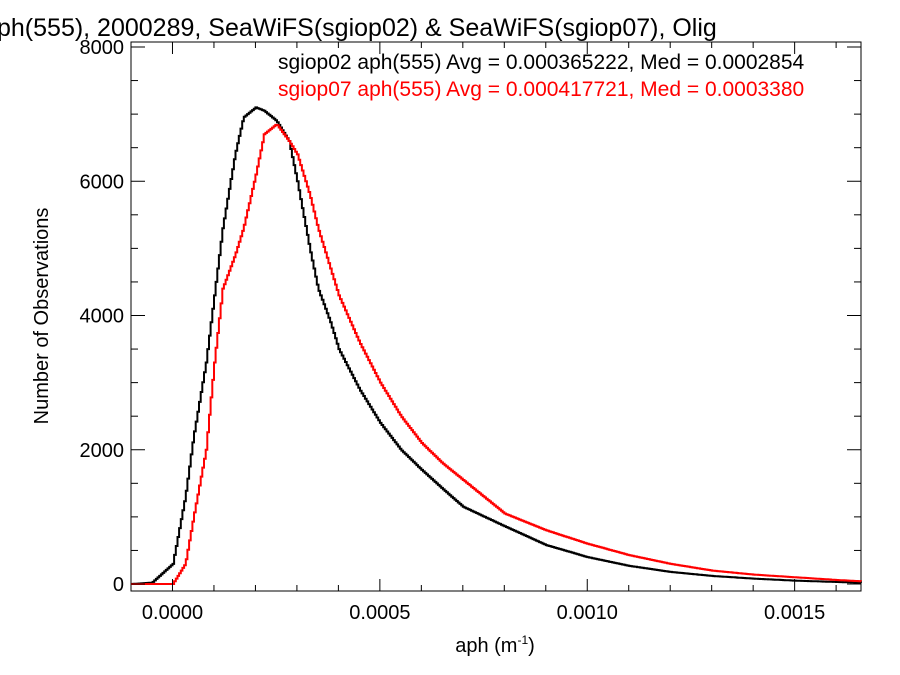  What do you see at coordinates (794, 613) in the screenshot?
I see `x-tick-label: 0.0015` at bounding box center [794, 613].